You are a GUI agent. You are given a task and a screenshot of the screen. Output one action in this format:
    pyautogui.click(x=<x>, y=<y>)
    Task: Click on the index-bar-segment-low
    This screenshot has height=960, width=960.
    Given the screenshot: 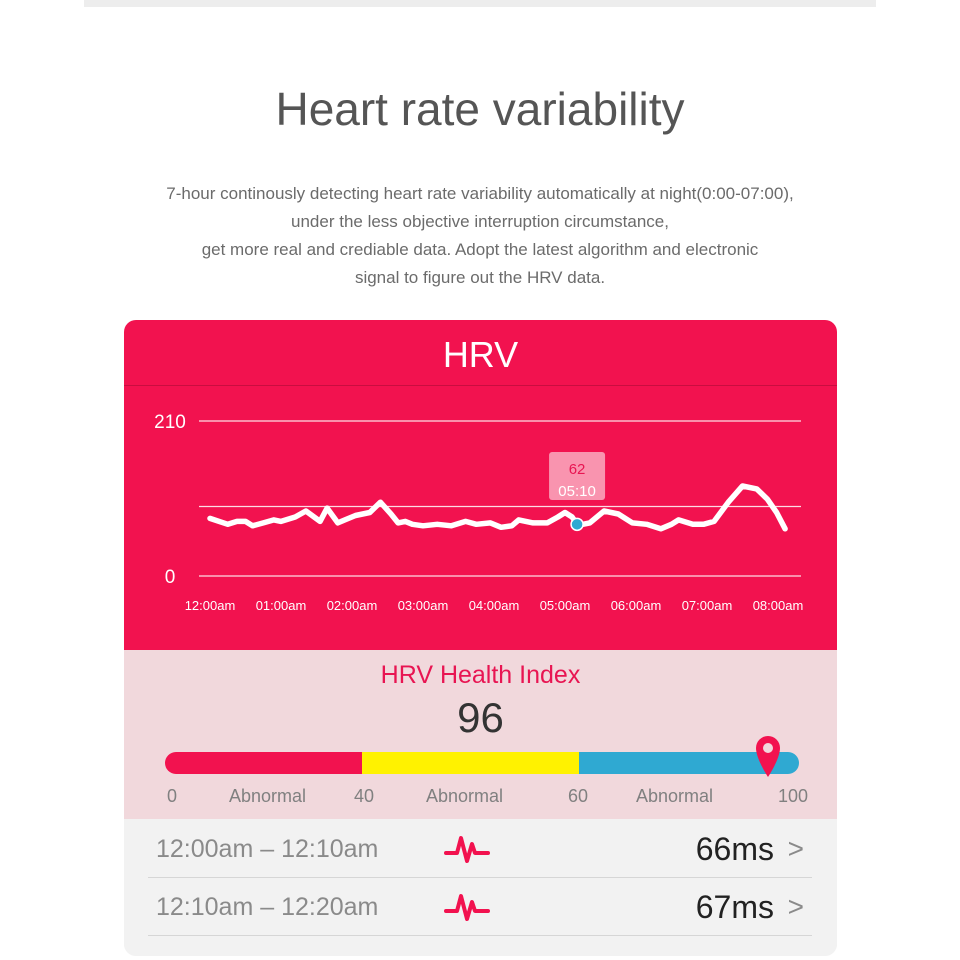 What is the action you would take?
    pyautogui.click(x=263, y=763)
    